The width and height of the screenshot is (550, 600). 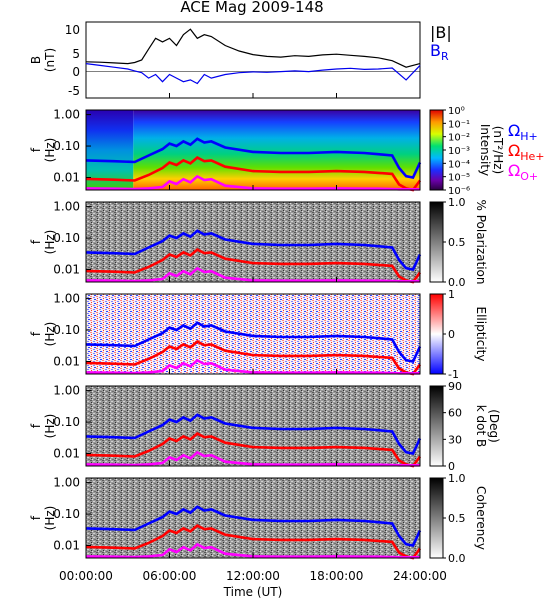 What do you see at coordinates (453, 374) in the screenshot?
I see `colorbar-tick-label: -1` at bounding box center [453, 374].